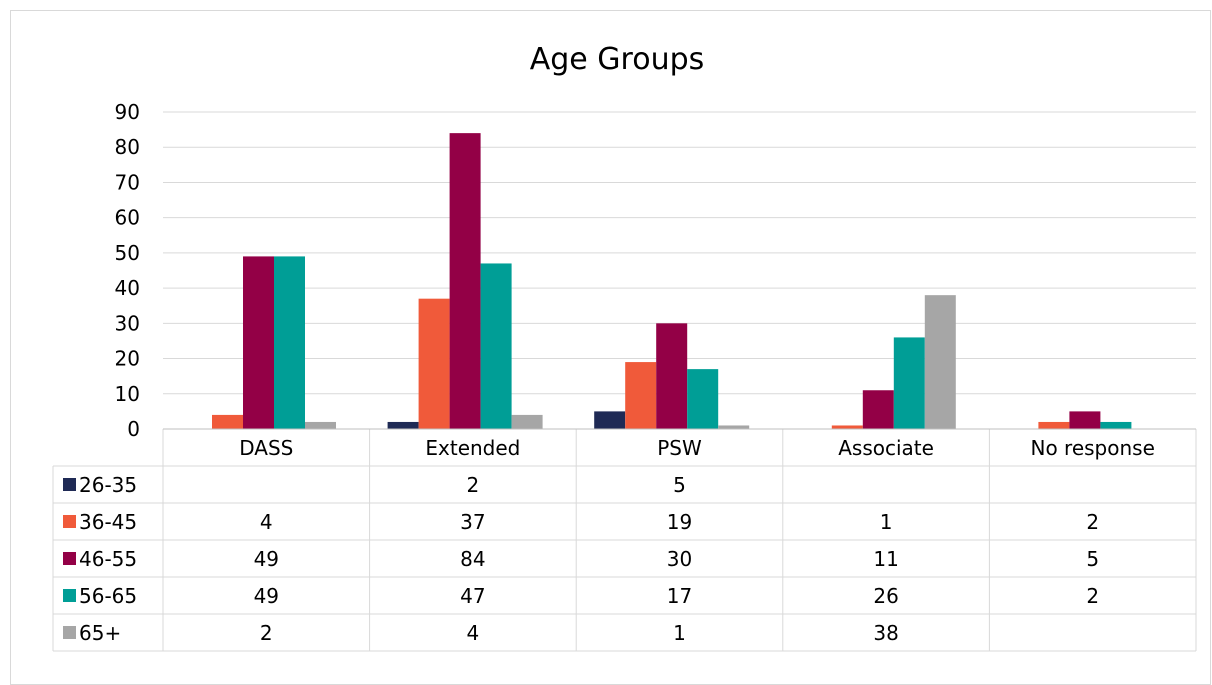  Describe the element at coordinates (679, 596) in the screenshot. I see `table-cell-value: 17` at that location.